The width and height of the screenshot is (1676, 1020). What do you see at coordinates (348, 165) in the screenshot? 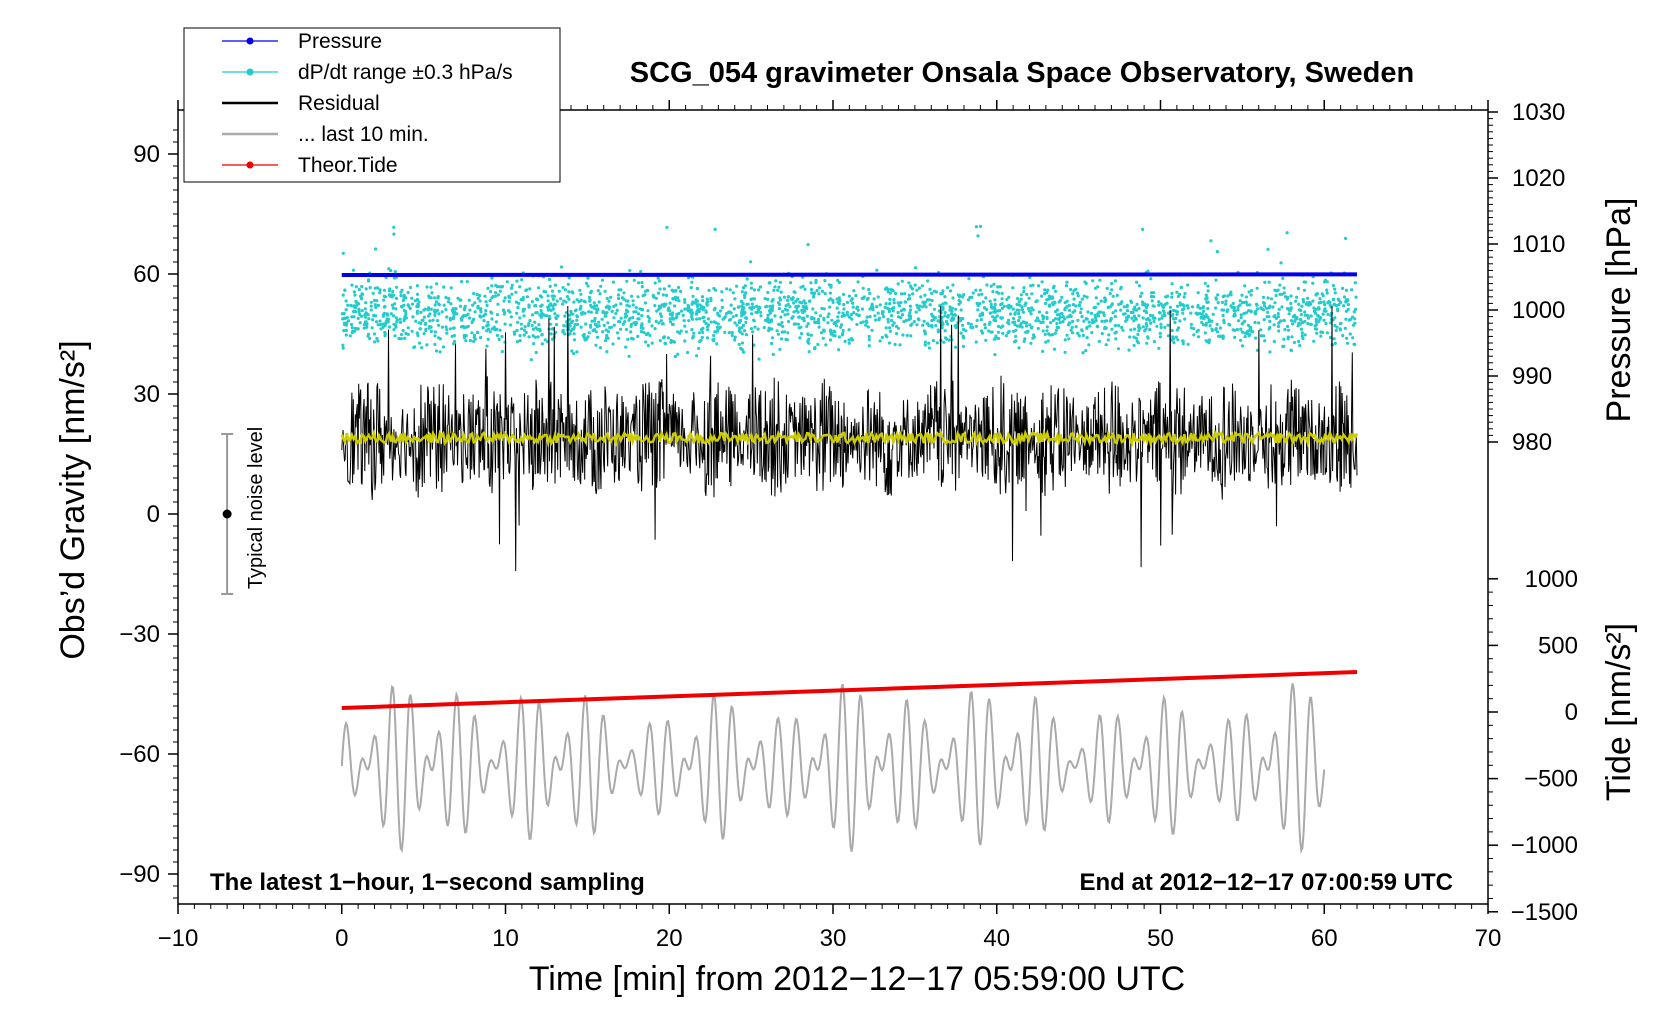
I see `legend-label: Theor.Tide` at bounding box center [348, 165].